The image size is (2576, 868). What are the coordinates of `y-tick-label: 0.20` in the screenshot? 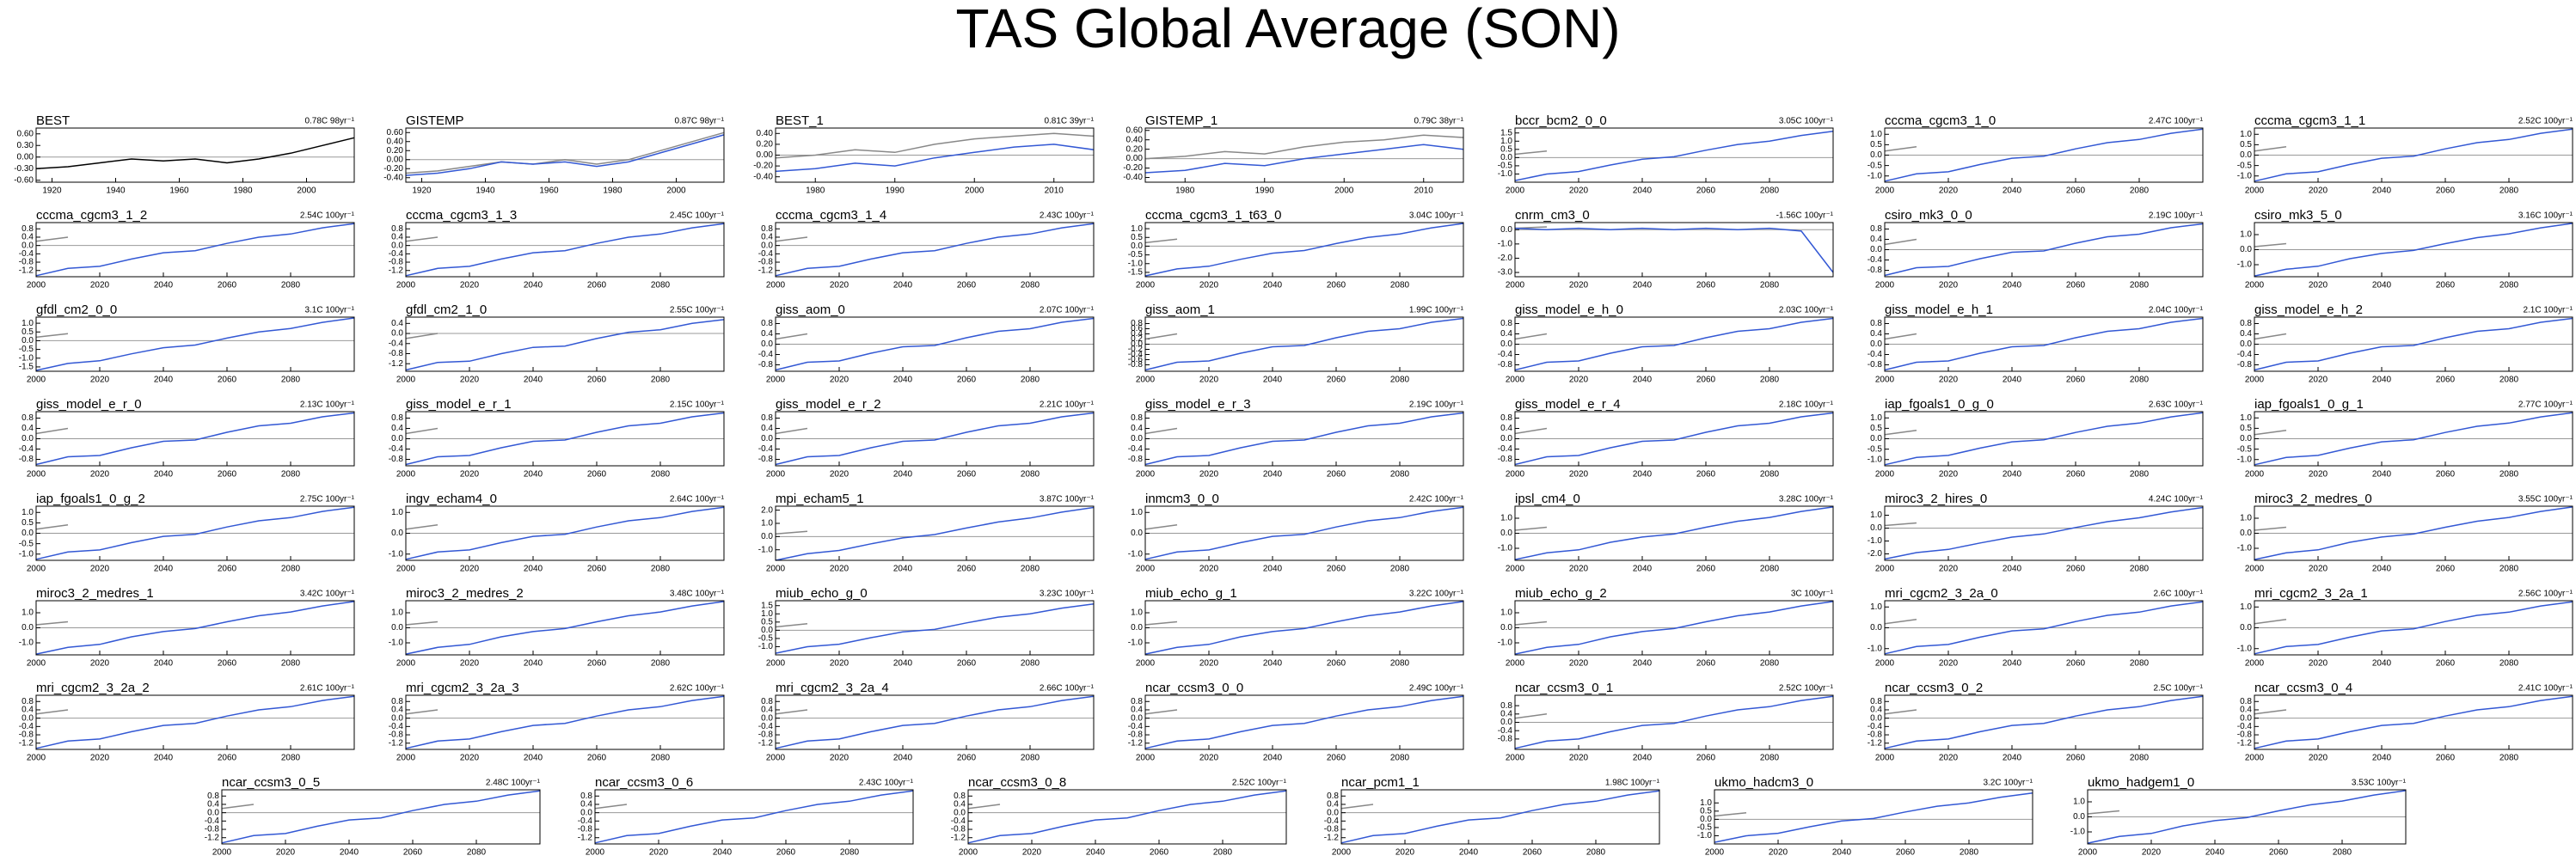 It's located at (395, 151).